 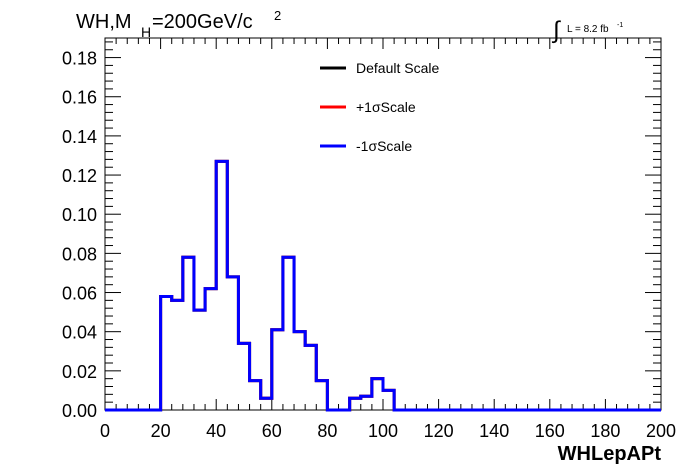 What do you see at coordinates (386, 107) in the screenshot?
I see `legend-label: +1σScale` at bounding box center [386, 107].